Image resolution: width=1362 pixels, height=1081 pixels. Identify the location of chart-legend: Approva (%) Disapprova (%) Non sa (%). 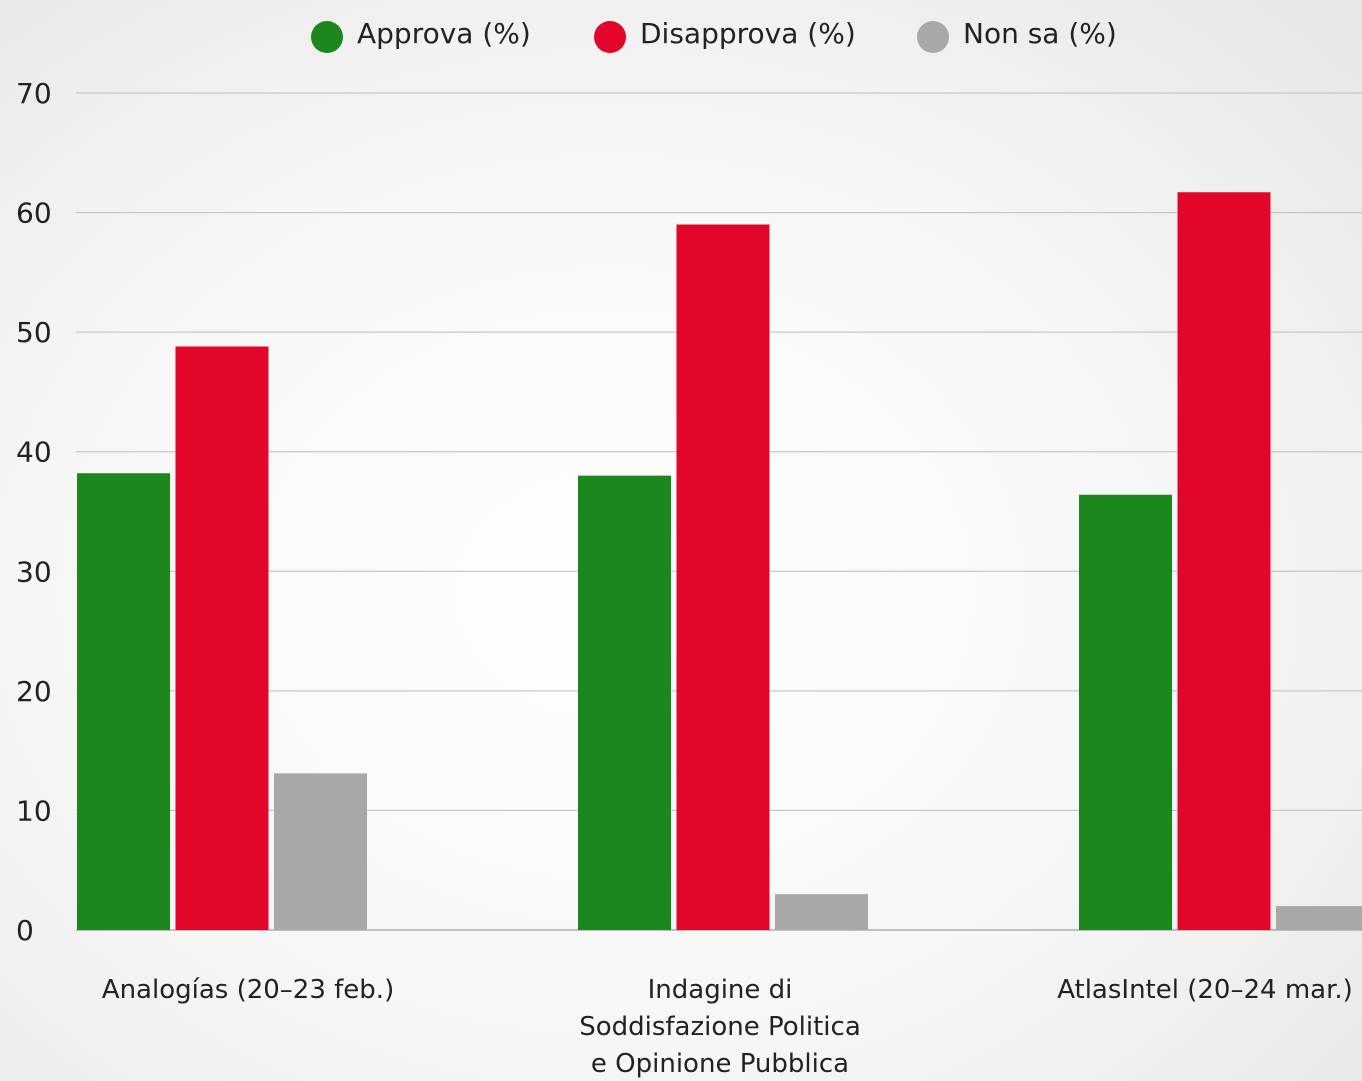
(714, 35).